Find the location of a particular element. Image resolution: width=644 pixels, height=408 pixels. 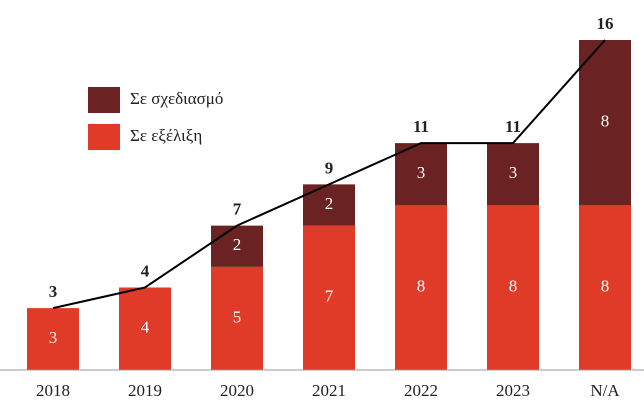

bar-label: 4 is located at coordinates (145, 327).